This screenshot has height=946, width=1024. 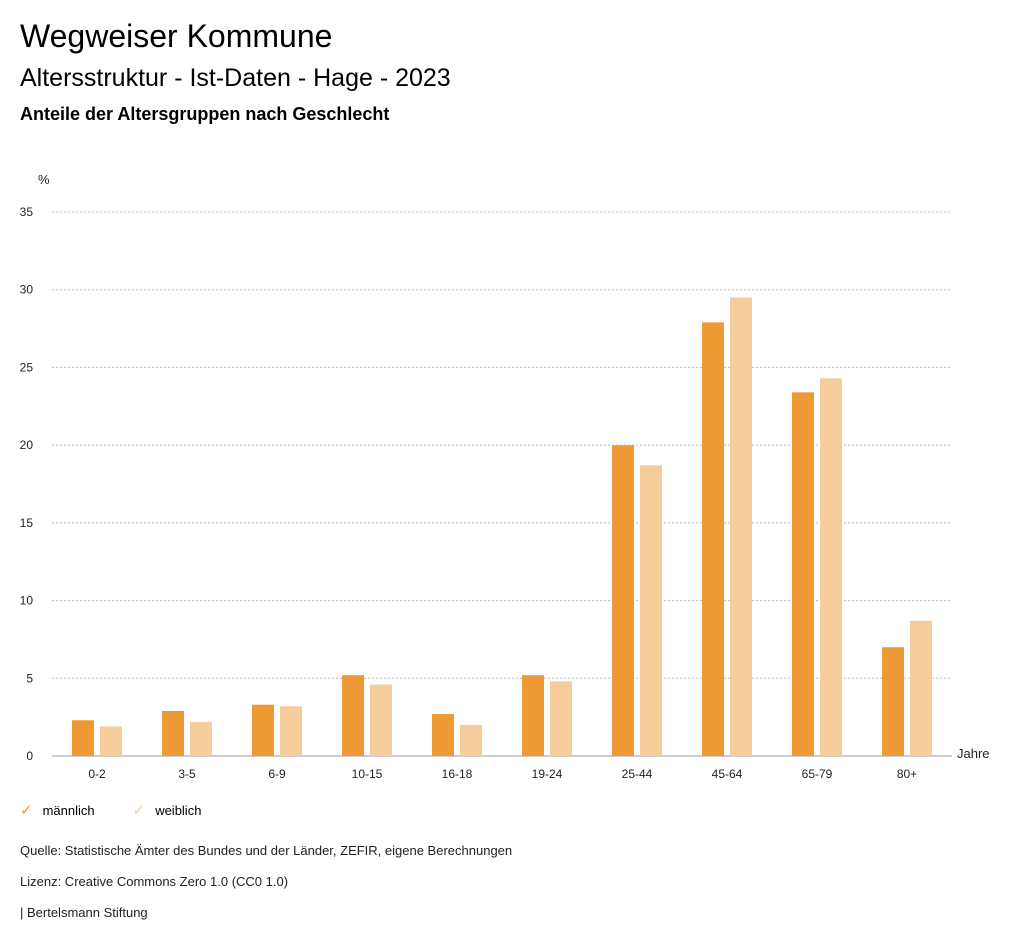 What do you see at coordinates (637, 774) in the screenshot?
I see `x-tick-label: 25-44` at bounding box center [637, 774].